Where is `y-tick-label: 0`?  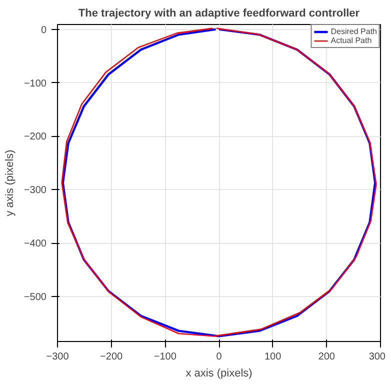
y-tick-label: 0 is located at coordinates (43, 30).